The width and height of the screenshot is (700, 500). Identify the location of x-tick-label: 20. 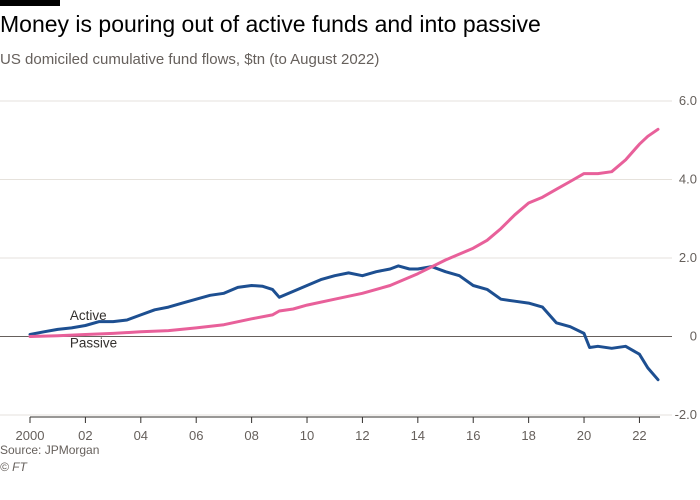
(584, 434).